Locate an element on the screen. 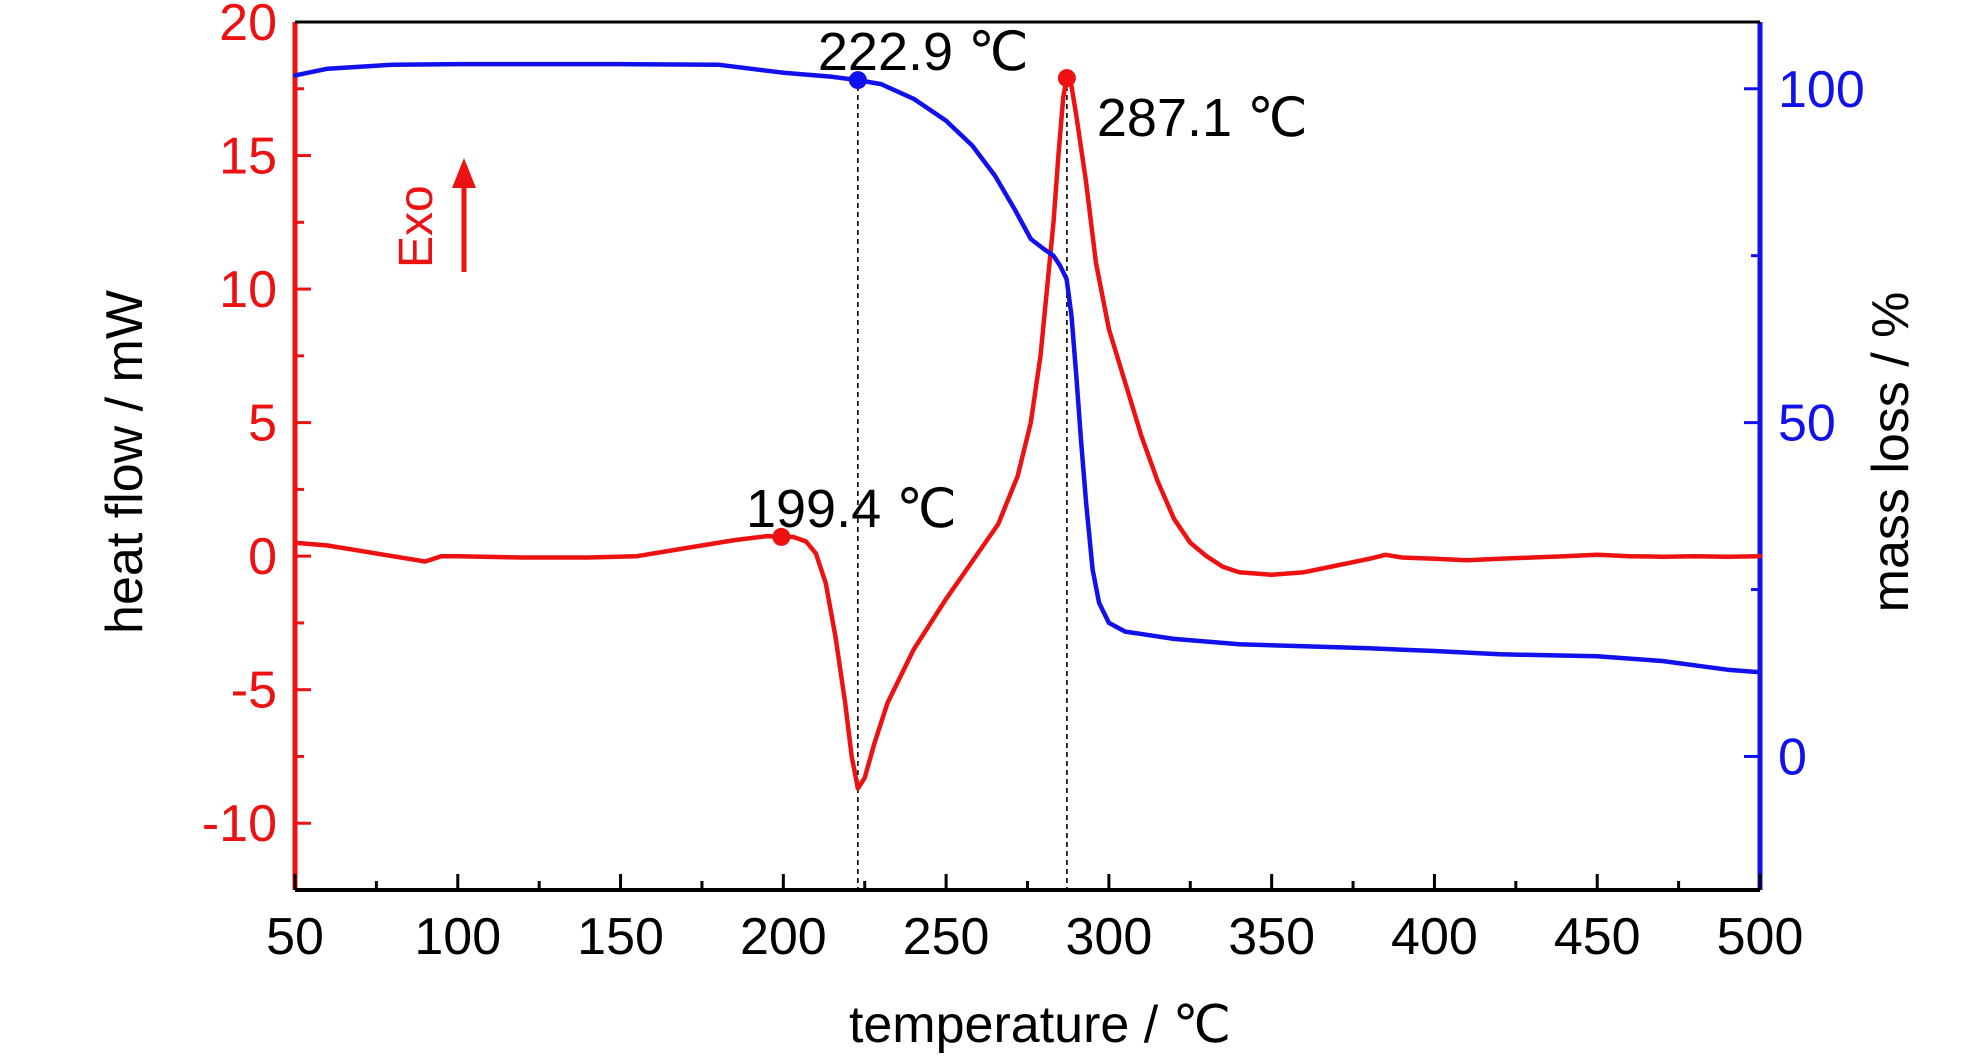 This screenshot has height=1063, width=1984. x-tick-label: 350 is located at coordinates (1271, 937).